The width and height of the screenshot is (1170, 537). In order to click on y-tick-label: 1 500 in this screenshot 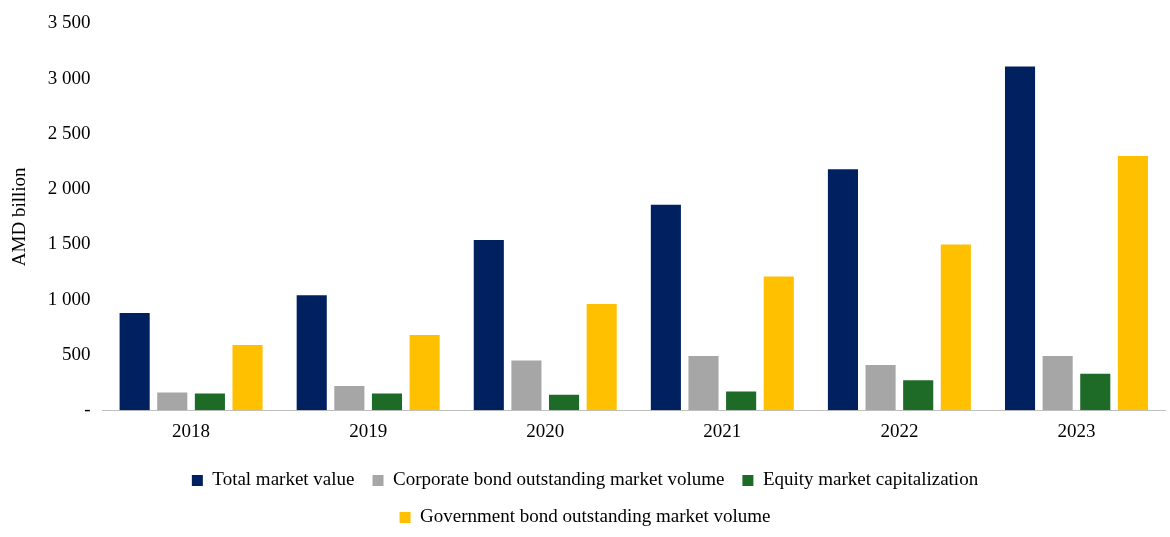, I will do `click(69, 243)`.